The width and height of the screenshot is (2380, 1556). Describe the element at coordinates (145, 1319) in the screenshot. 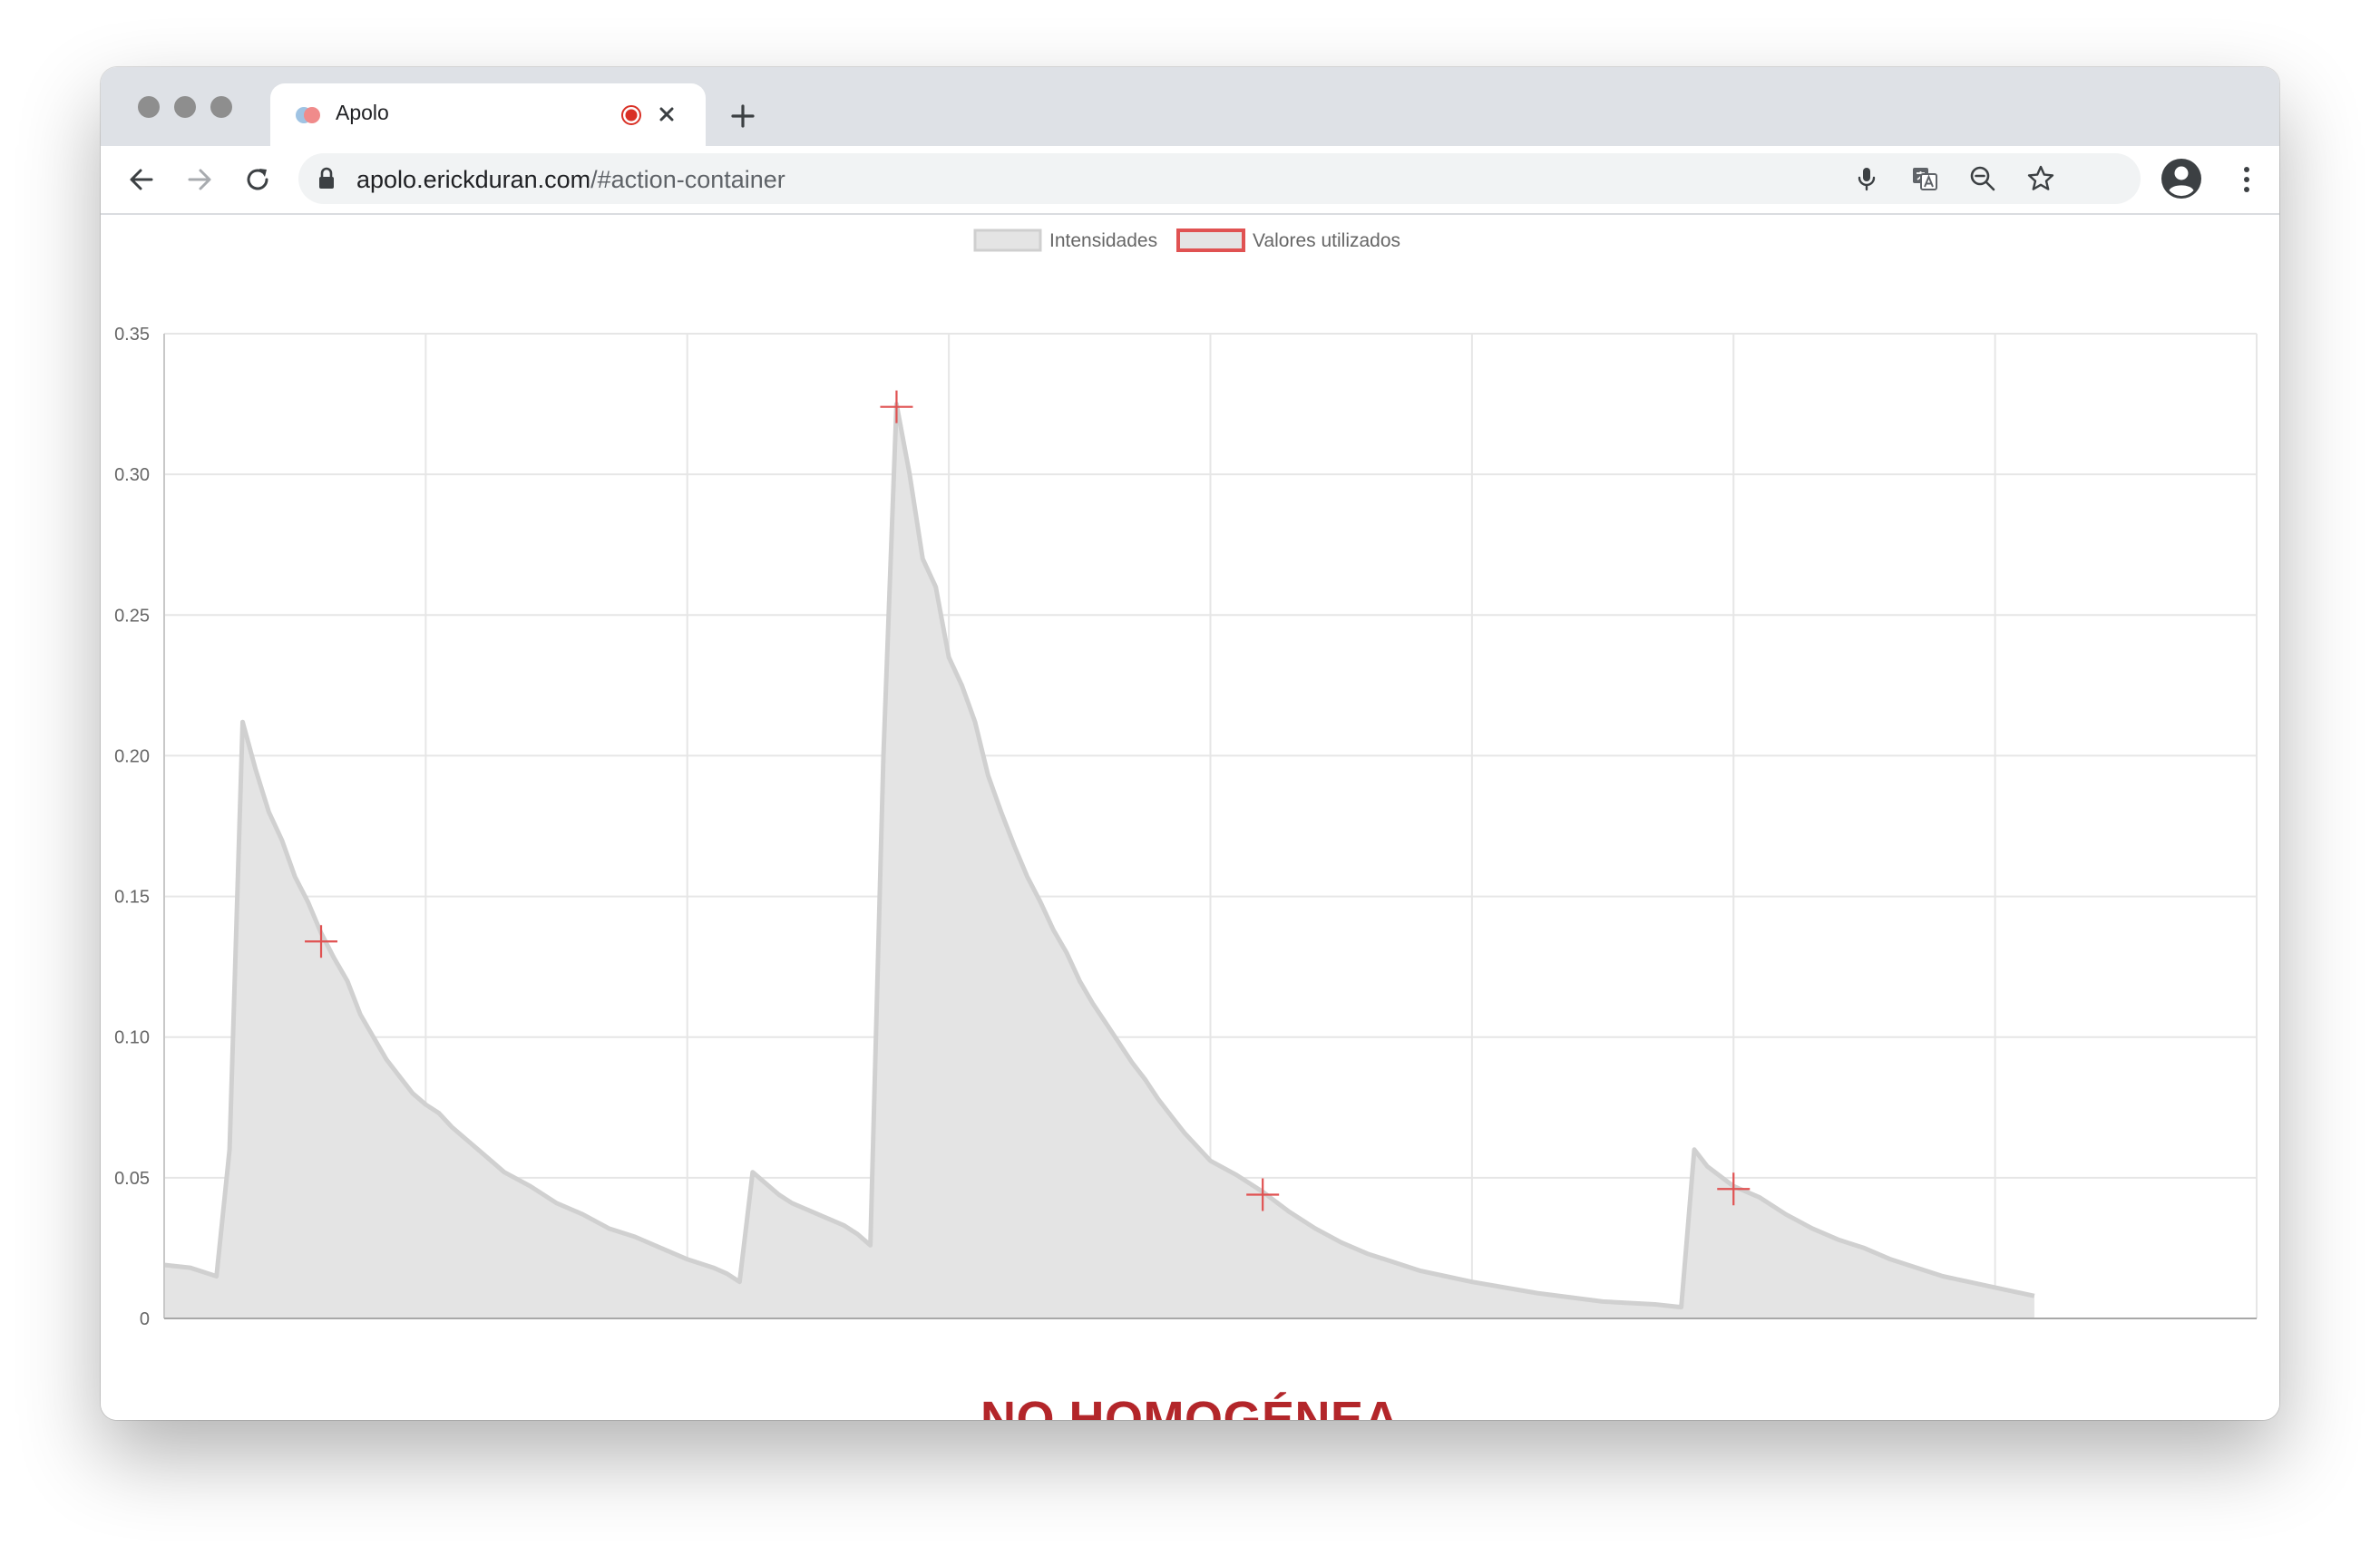

I see `y-tick-label: 0` at that location.